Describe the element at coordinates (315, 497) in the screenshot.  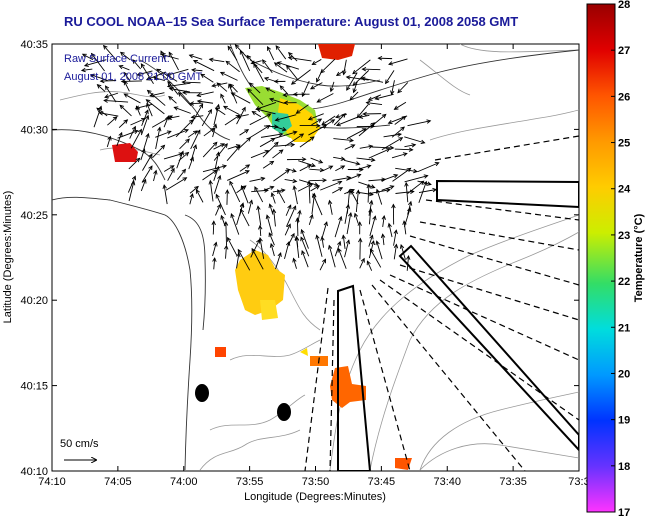
I see `x-axis-label: Longitude (Degrees:Minutes)` at that location.